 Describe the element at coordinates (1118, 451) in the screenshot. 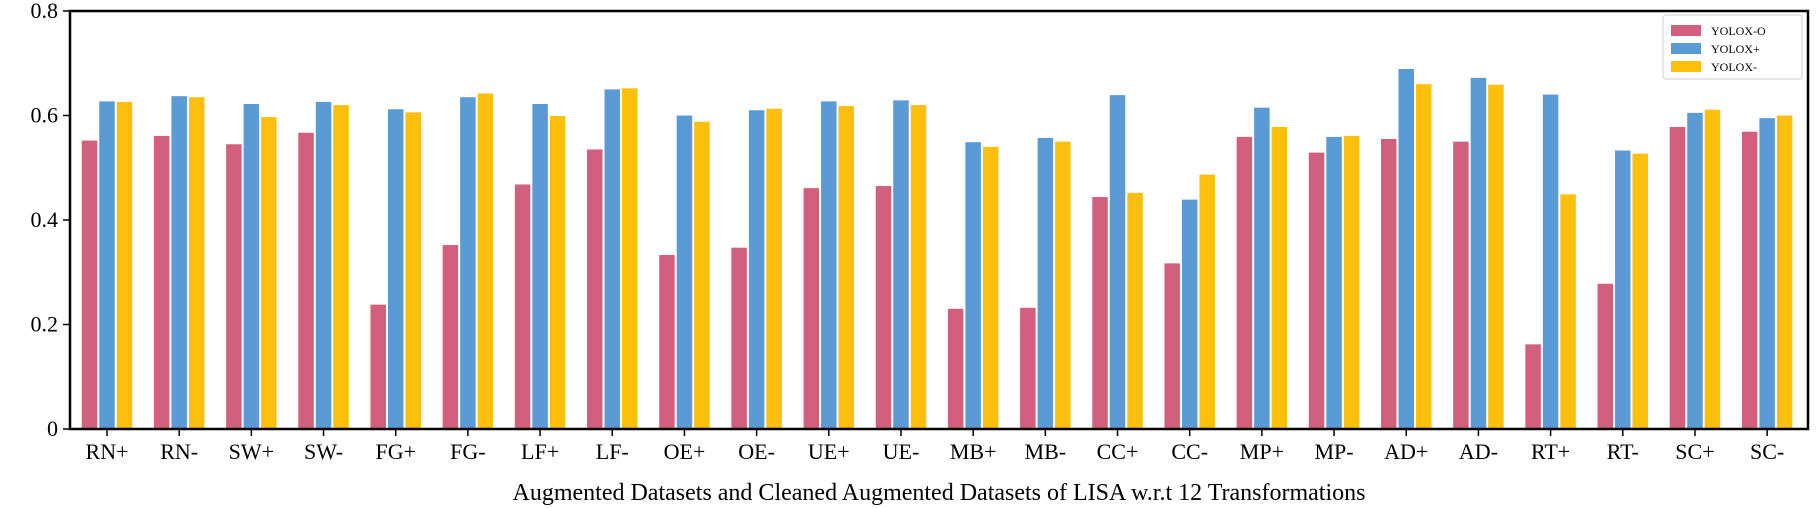

I see `x-tick-label: CC+` at that location.